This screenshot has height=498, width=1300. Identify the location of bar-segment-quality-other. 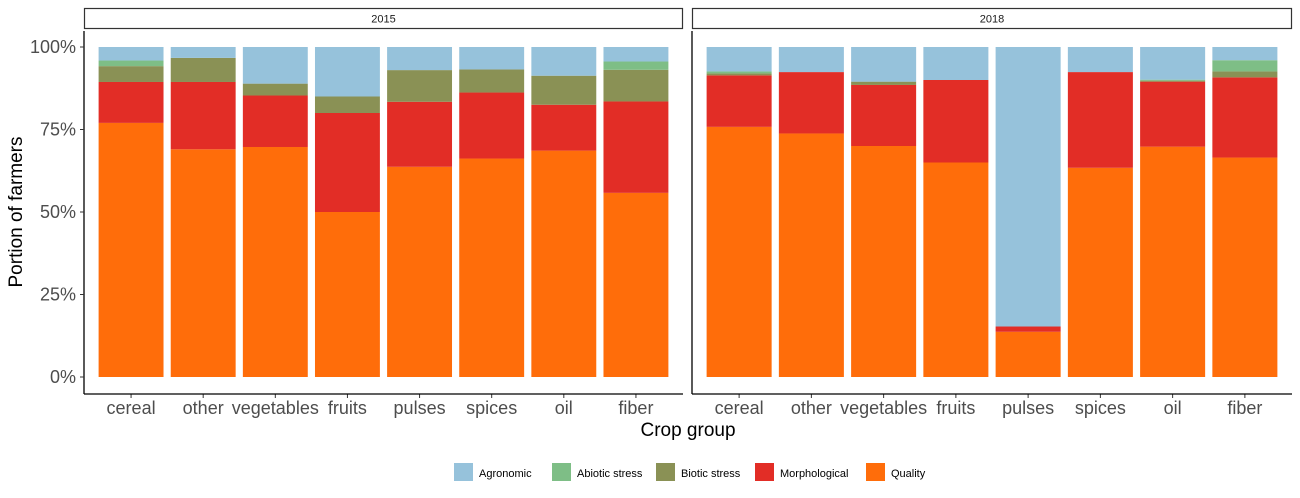
(811, 255).